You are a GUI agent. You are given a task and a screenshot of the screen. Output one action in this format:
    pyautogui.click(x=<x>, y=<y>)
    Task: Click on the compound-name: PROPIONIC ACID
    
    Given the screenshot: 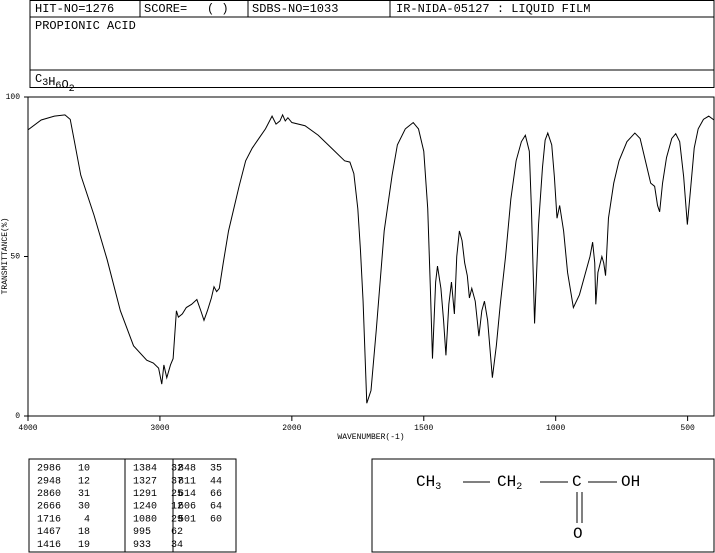 What is the action you would take?
    pyautogui.click(x=85, y=26)
    